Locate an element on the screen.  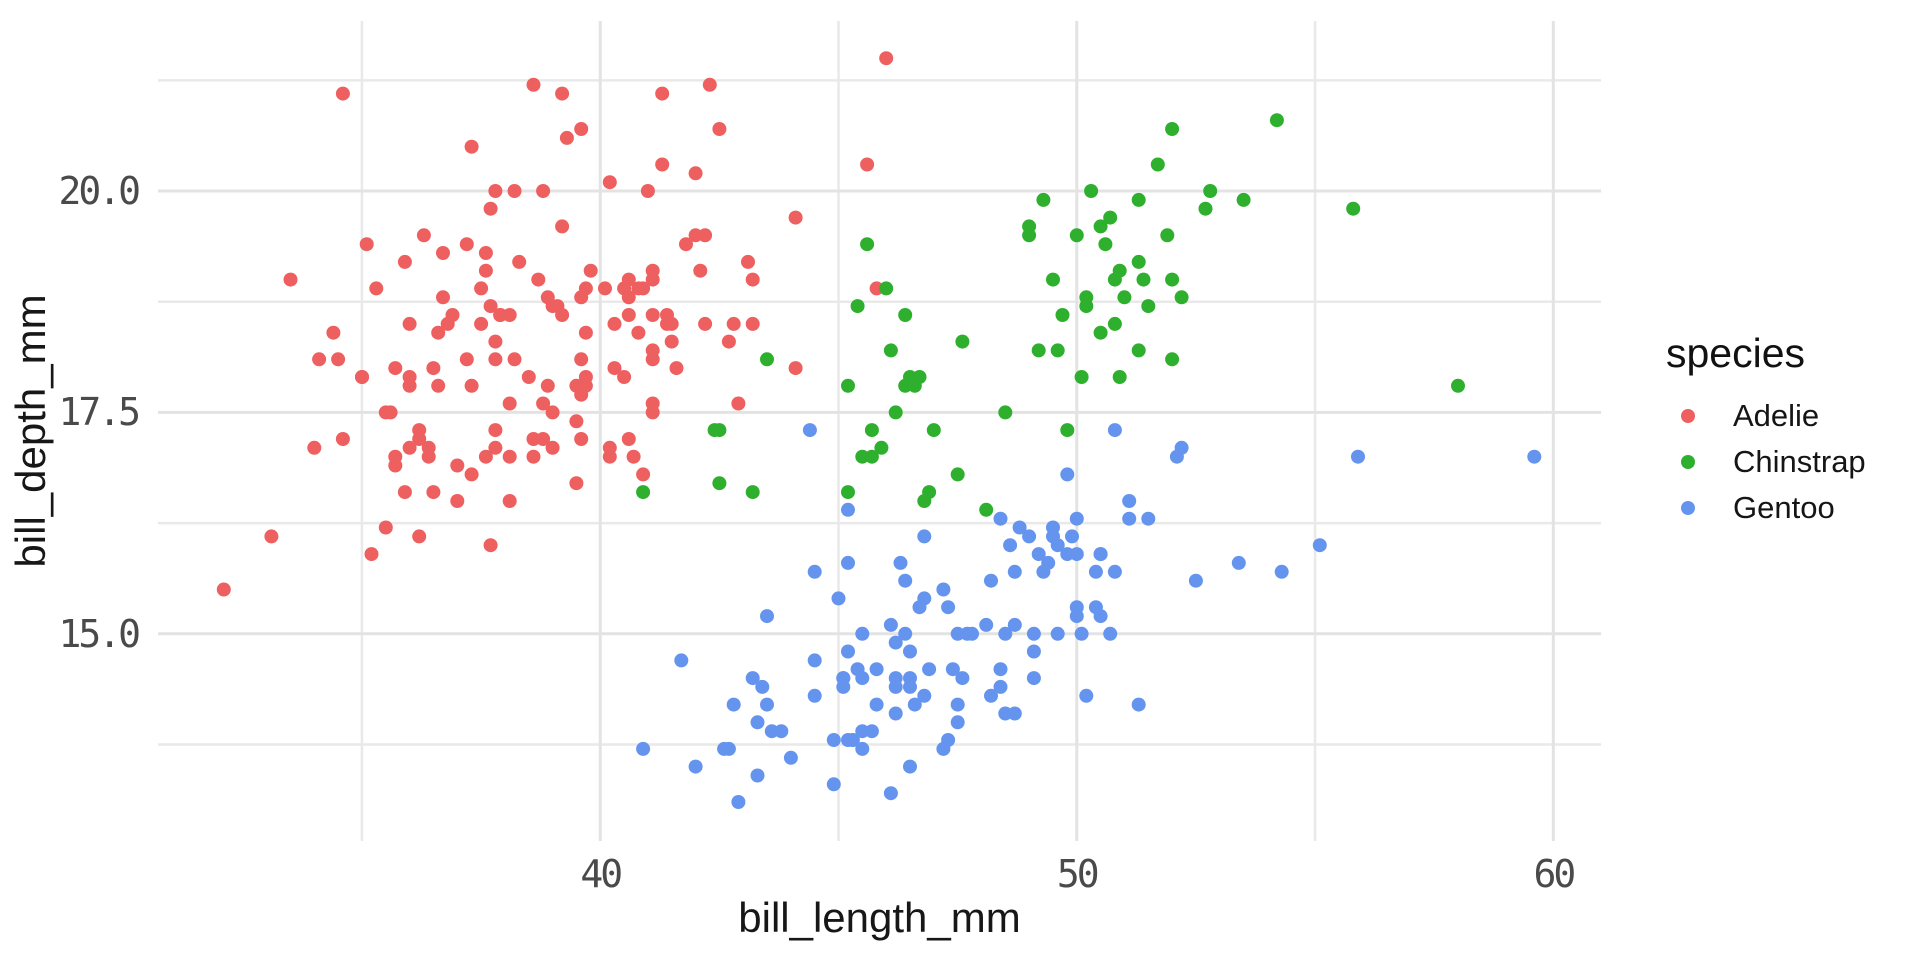
y-tick-label: 15.0 is located at coordinates (99, 633).